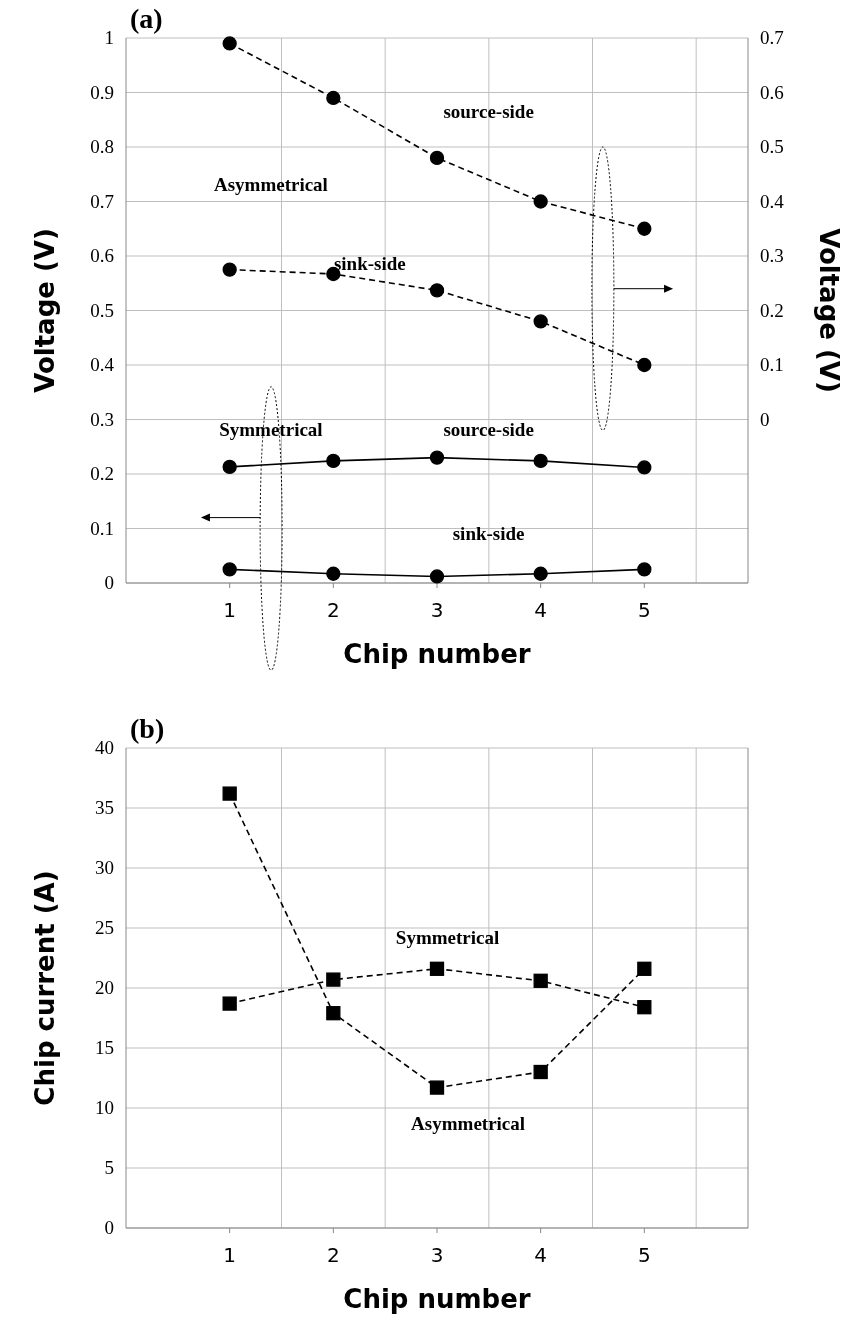 This screenshot has height=1340, width=854. I want to click on y-tick-label: 15, so click(104, 1047).